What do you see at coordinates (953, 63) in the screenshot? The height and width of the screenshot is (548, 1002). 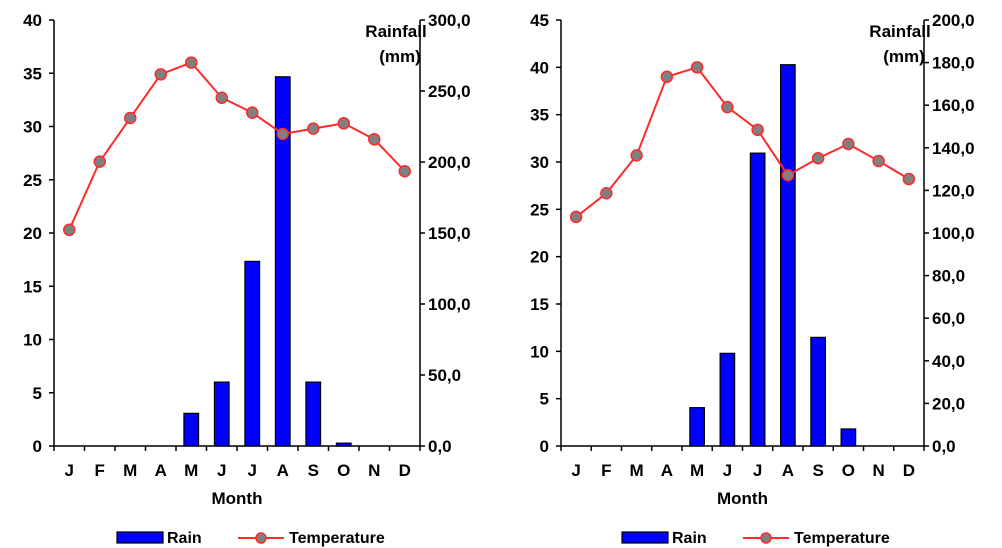 I see `right-tick-label: 180,0` at bounding box center [953, 63].